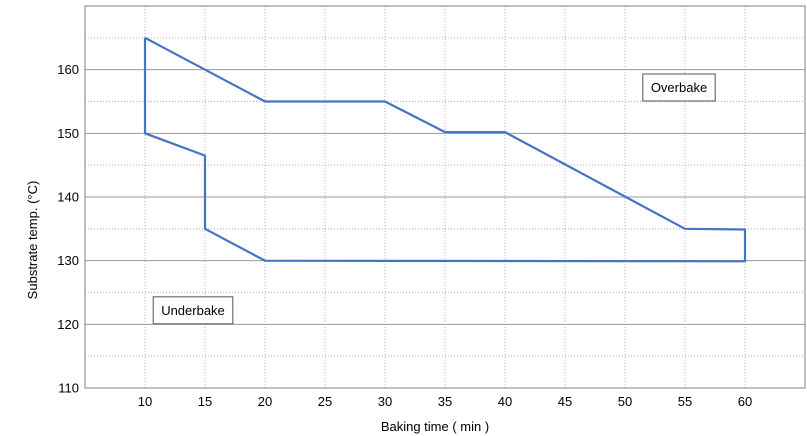  What do you see at coordinates (325, 401) in the screenshot?
I see `x-tick-label: 25` at bounding box center [325, 401].